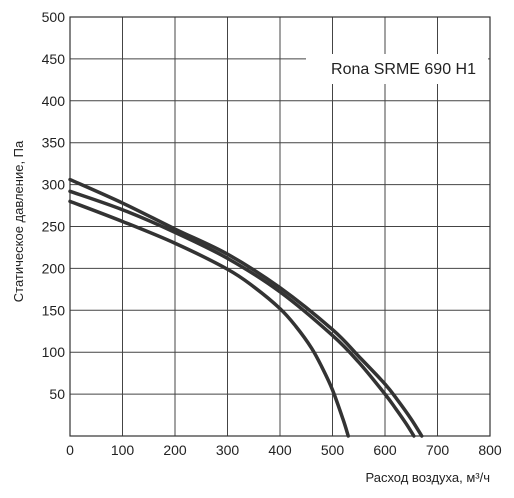 This screenshot has width=514, height=498. I want to click on x-axis-label: Расход воздуха, м³/ч, so click(427, 477).